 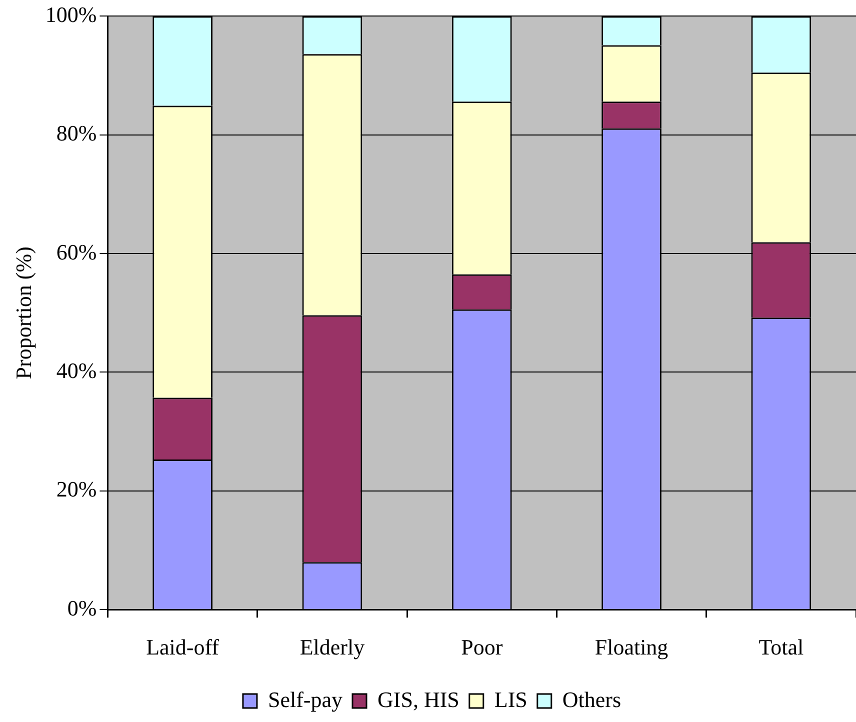 I want to click on x-tick-label: Floating, so click(x=631, y=647).